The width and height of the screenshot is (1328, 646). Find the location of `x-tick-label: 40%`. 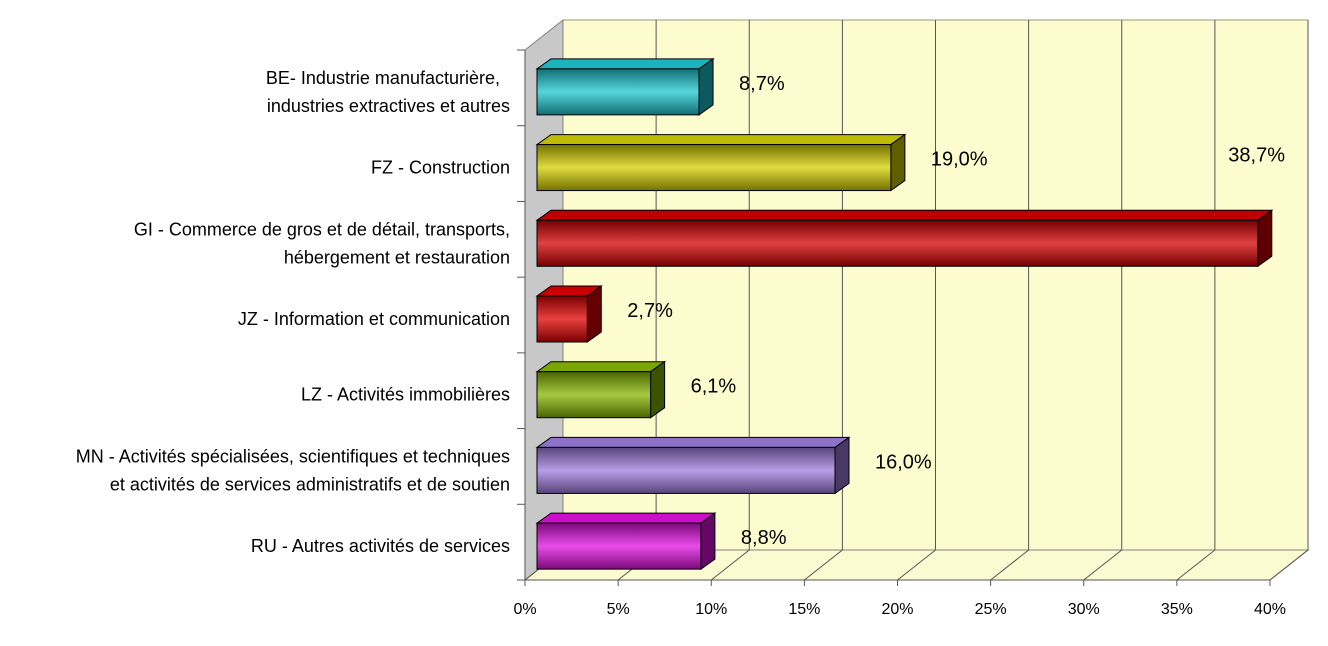

x-tick-label: 40% is located at coordinates (1270, 609).